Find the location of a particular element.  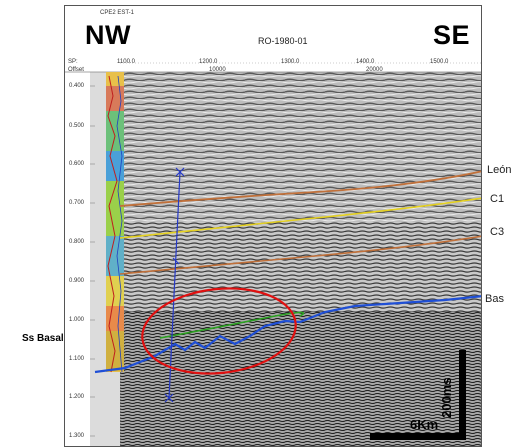

time-tick: 0.700 is located at coordinates (77, 203).